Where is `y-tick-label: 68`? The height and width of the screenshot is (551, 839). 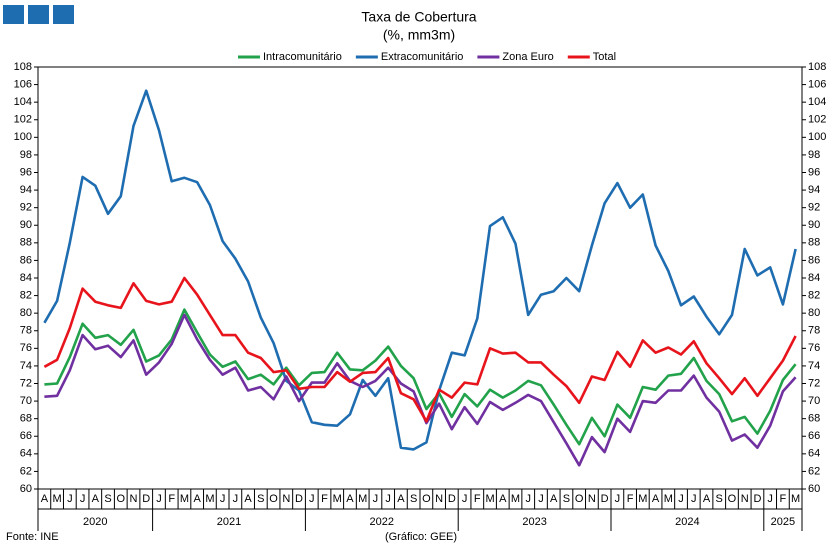 y-tick-label: 68 is located at coordinates (26, 419).